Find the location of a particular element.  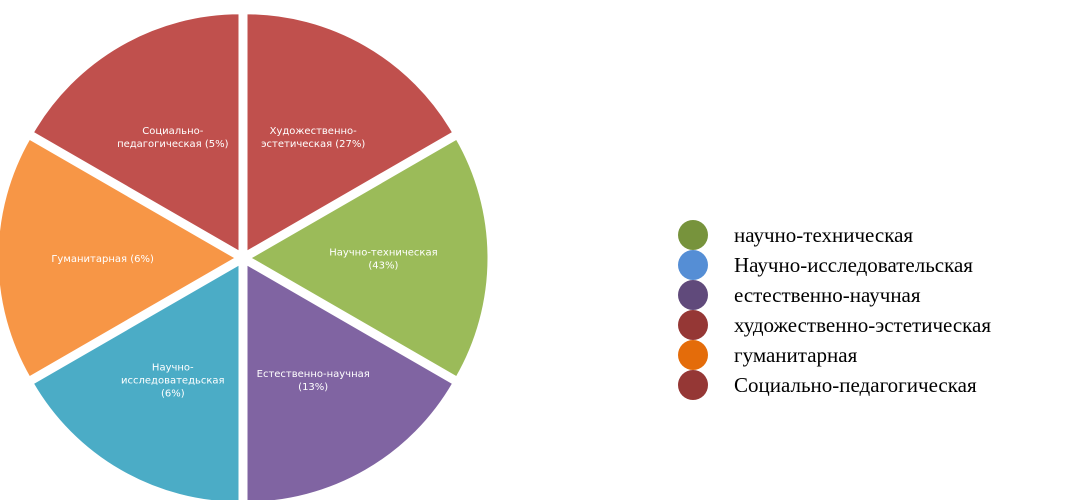

slice-label-line: Научно-техническая is located at coordinates (383, 253).